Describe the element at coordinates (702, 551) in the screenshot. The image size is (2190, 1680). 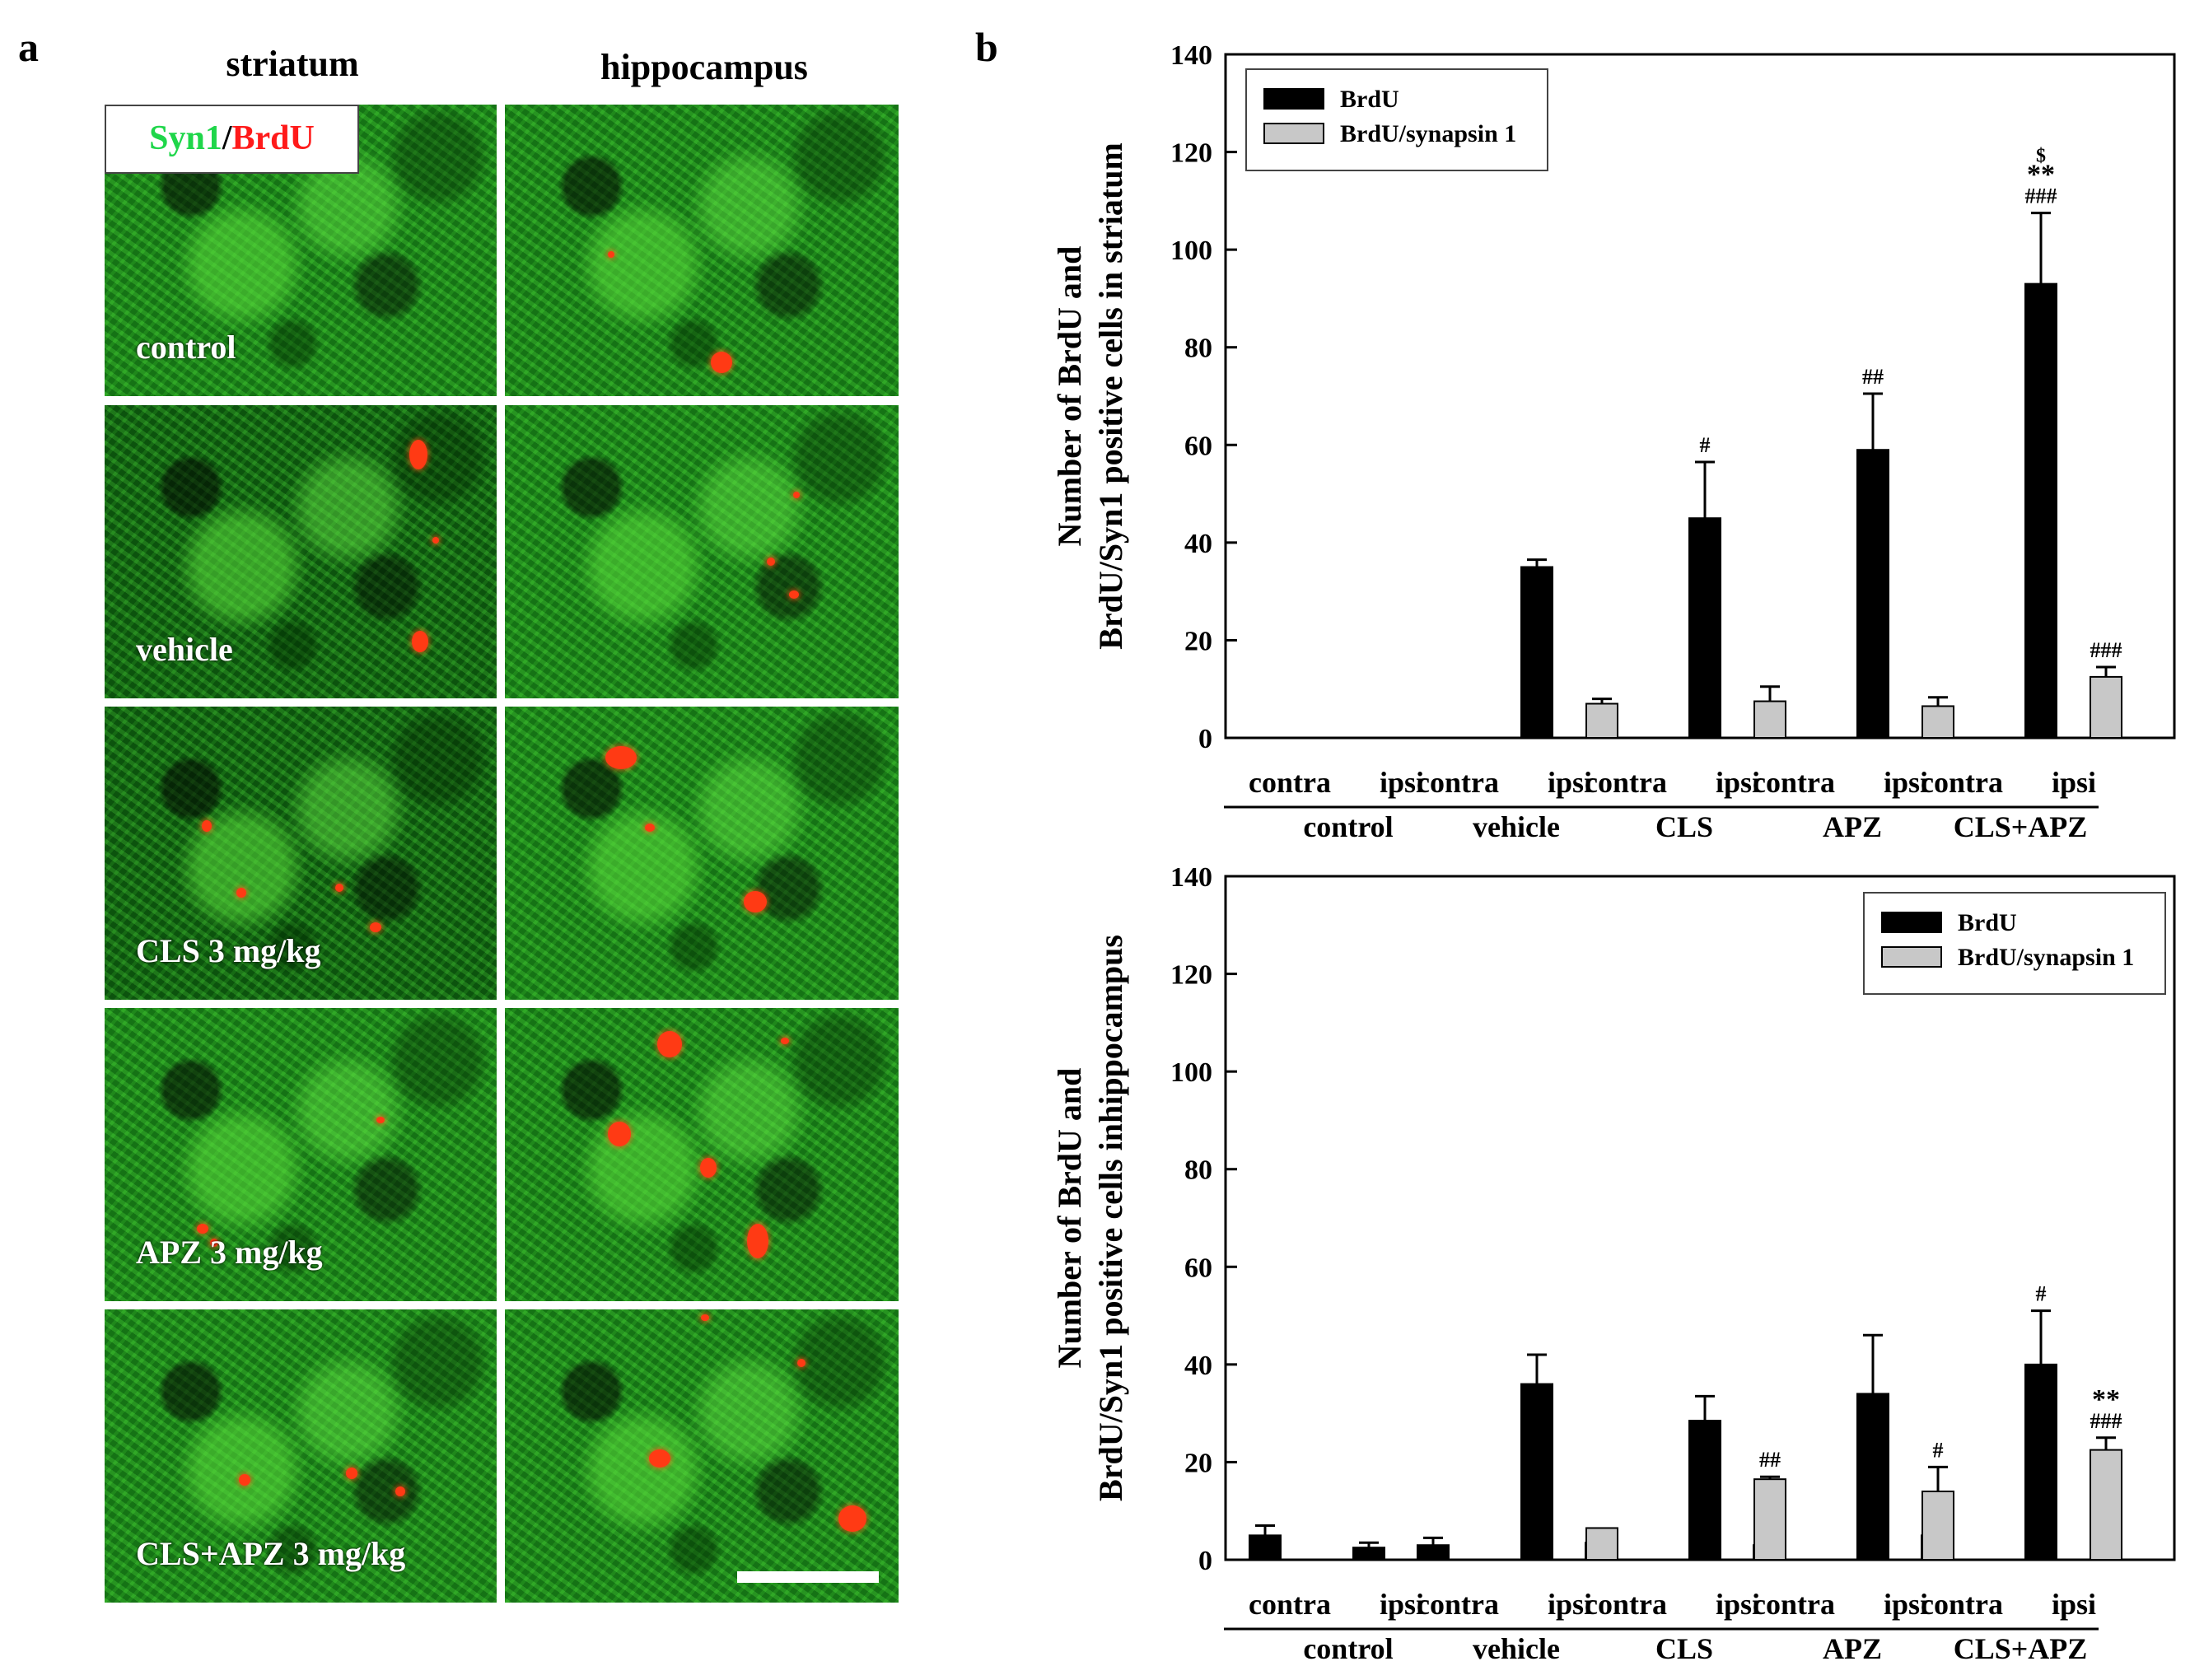
I see `micrograph-vehicle-hippocampus` at that location.